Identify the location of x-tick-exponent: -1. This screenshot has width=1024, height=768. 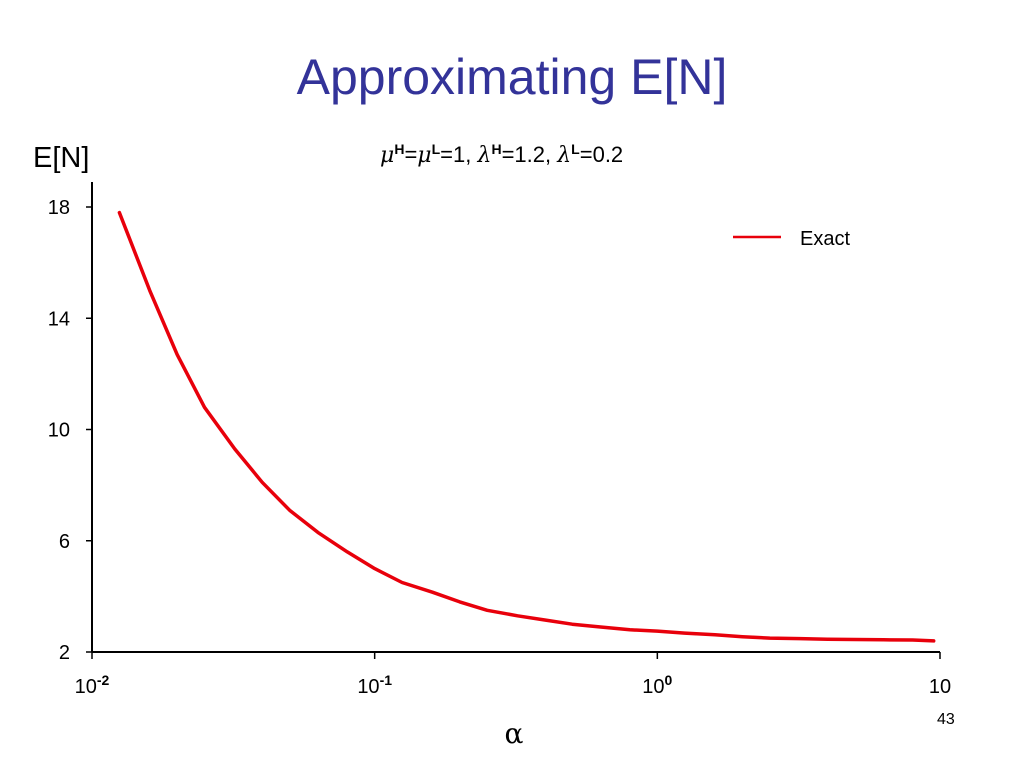
(386, 680).